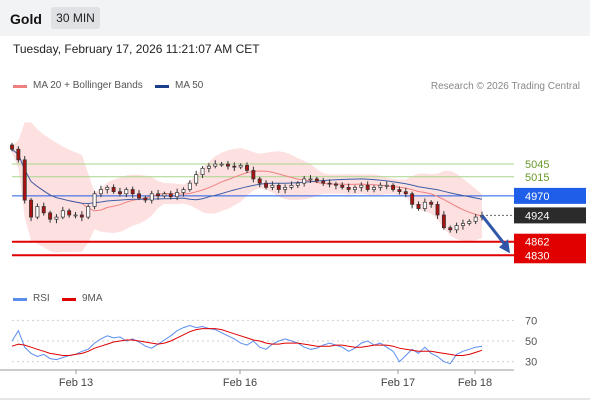 This screenshot has width=590, height=400. What do you see at coordinates (41, 298) in the screenshot?
I see `rsi-legend-label: RSI` at bounding box center [41, 298].